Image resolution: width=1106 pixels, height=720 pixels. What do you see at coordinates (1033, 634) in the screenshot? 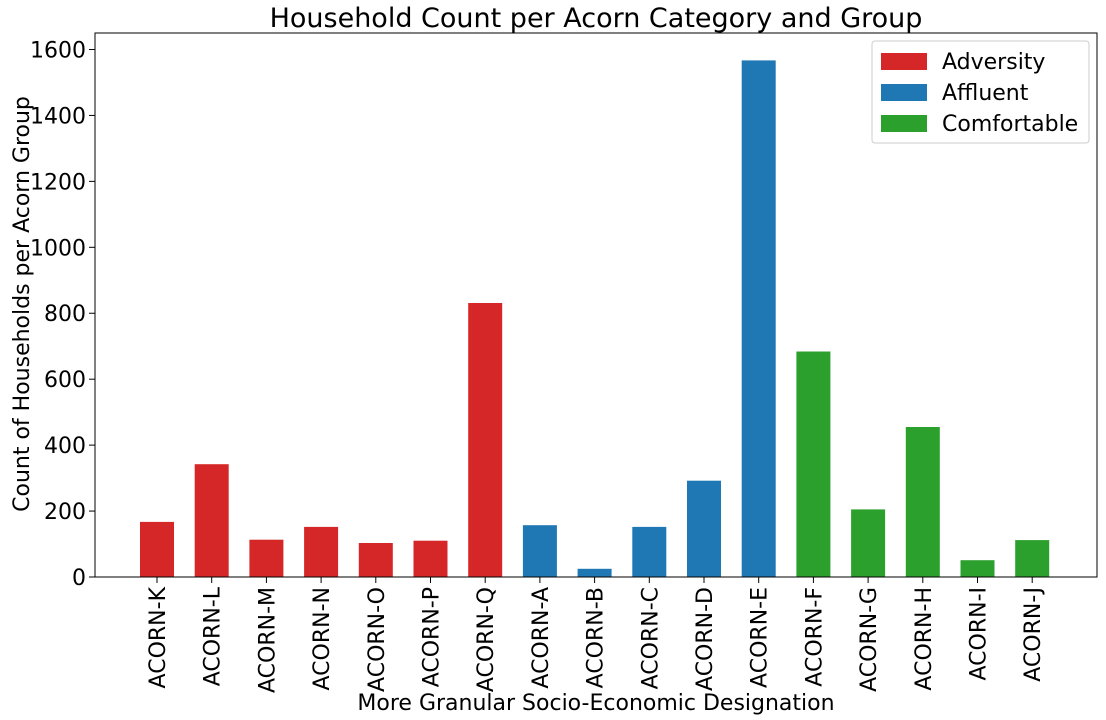
I see `x-tick-label-acorn-j: ACORN-J` at bounding box center [1033, 634].